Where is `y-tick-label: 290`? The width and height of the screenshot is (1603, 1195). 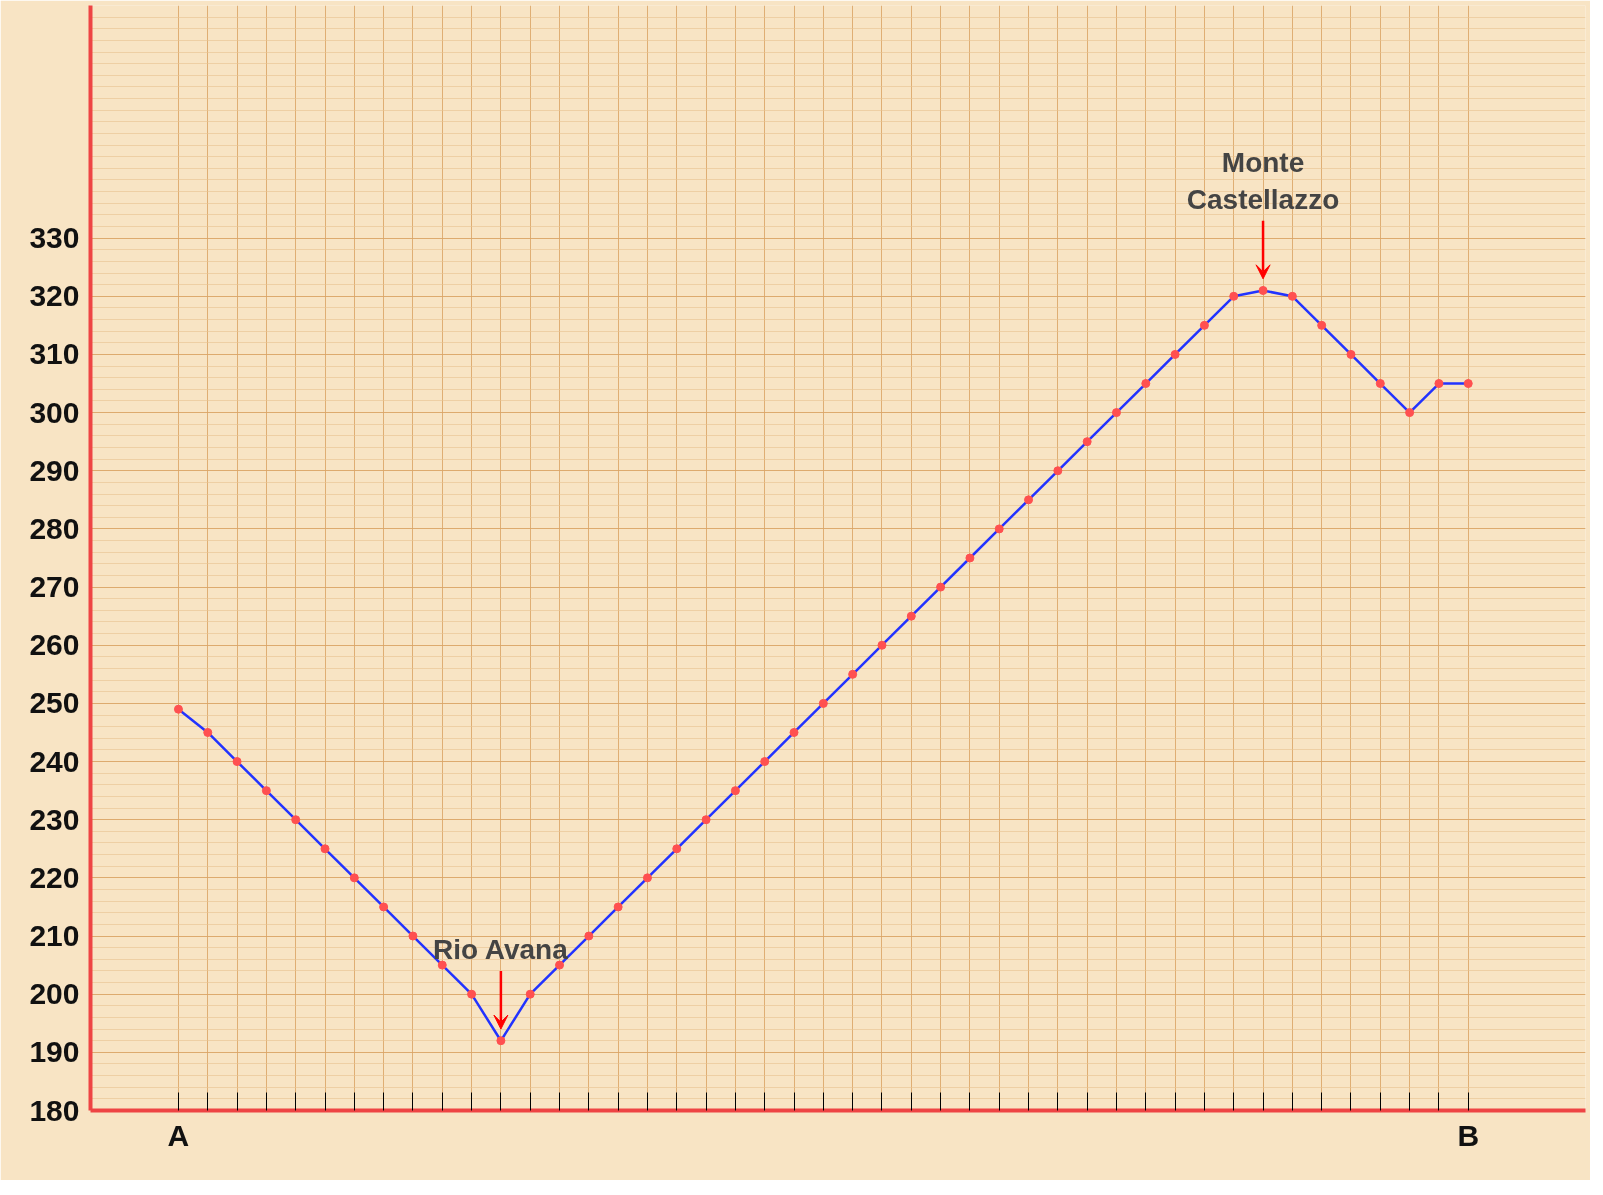 y-tick-label: 290 is located at coordinates (54, 470).